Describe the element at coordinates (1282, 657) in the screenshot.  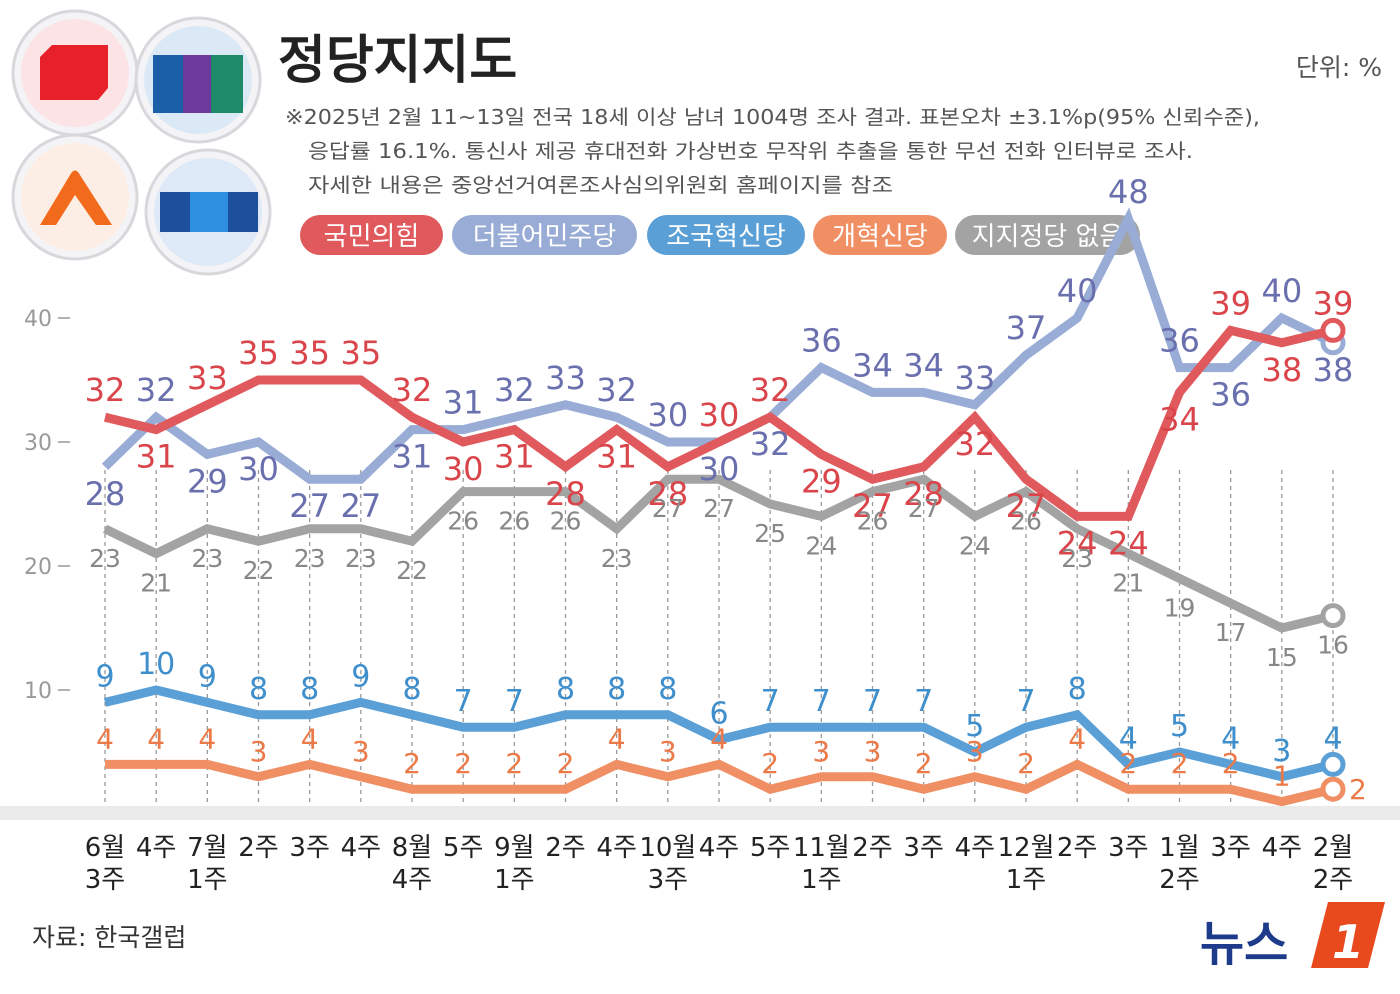
I see `data-label: 15` at that location.